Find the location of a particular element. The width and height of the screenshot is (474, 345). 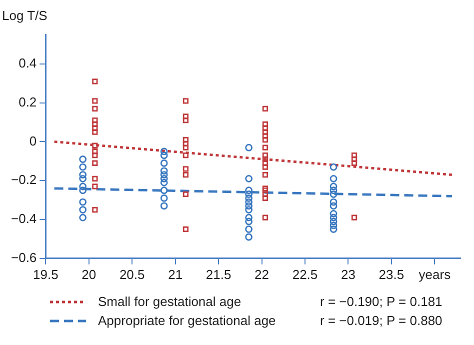

x-tick-label: 22 is located at coordinates (262, 274).